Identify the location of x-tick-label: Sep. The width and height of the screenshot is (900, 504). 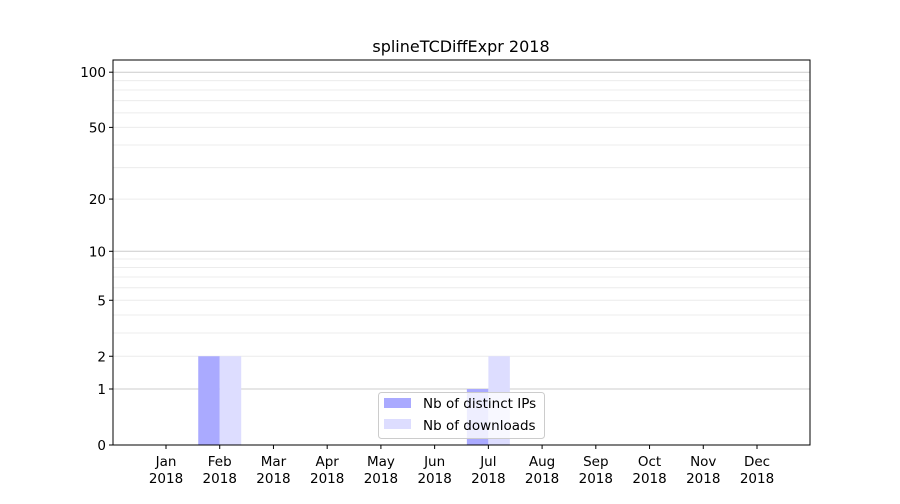
(595, 462).